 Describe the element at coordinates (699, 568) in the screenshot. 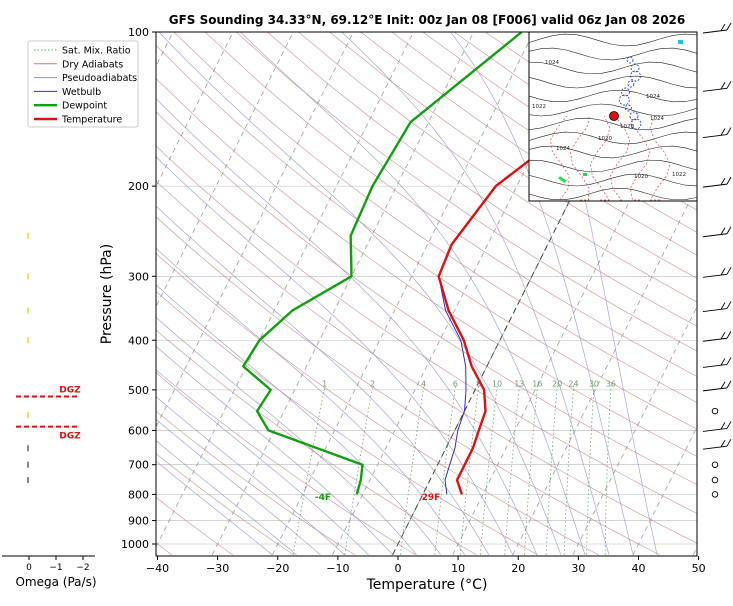

I see `x-tick-label: 50` at that location.